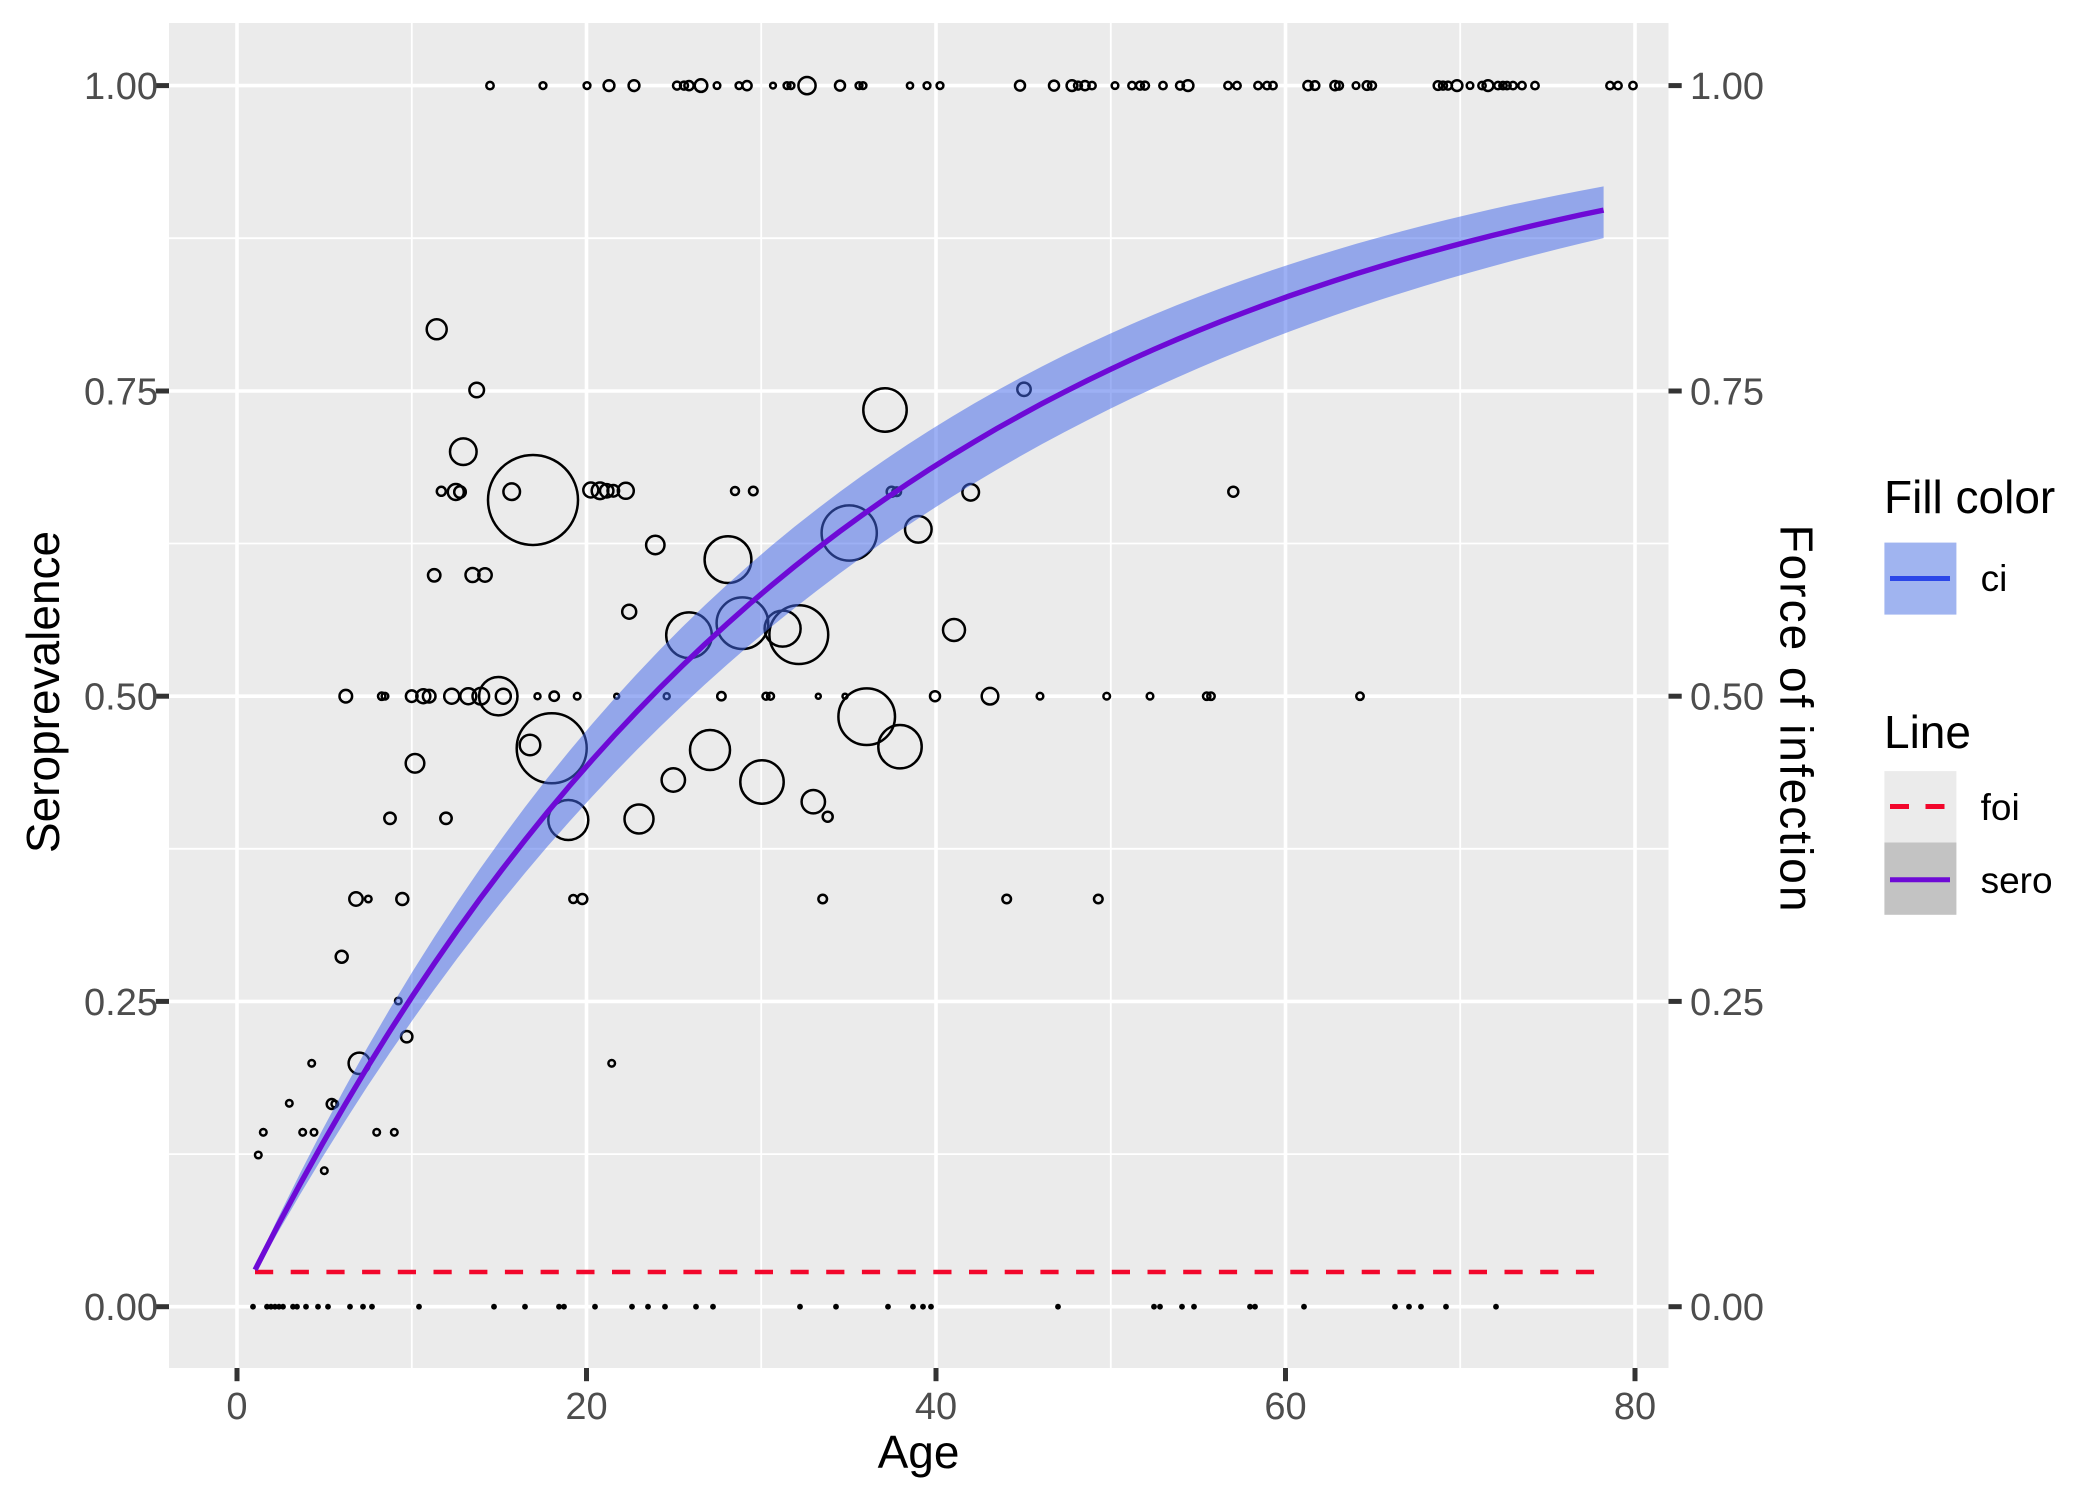 This screenshot has width=2100, height=1500. I want to click on svg-text: 80, so click(1635, 1407).